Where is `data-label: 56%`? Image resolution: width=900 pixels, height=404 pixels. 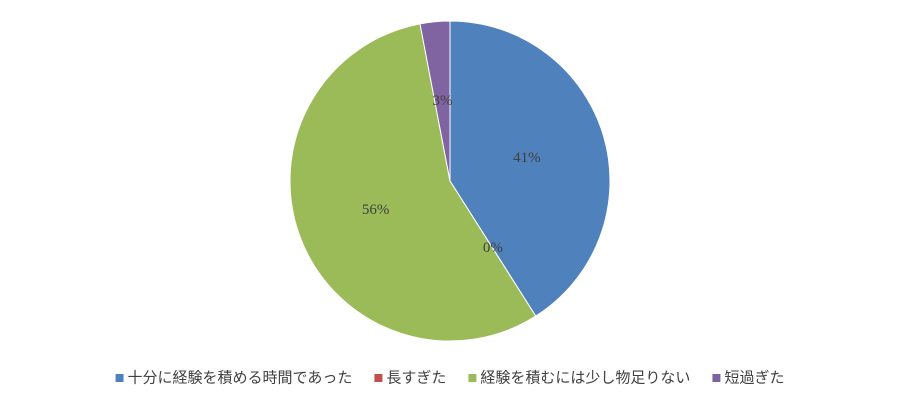 data-label: 56% is located at coordinates (376, 210).